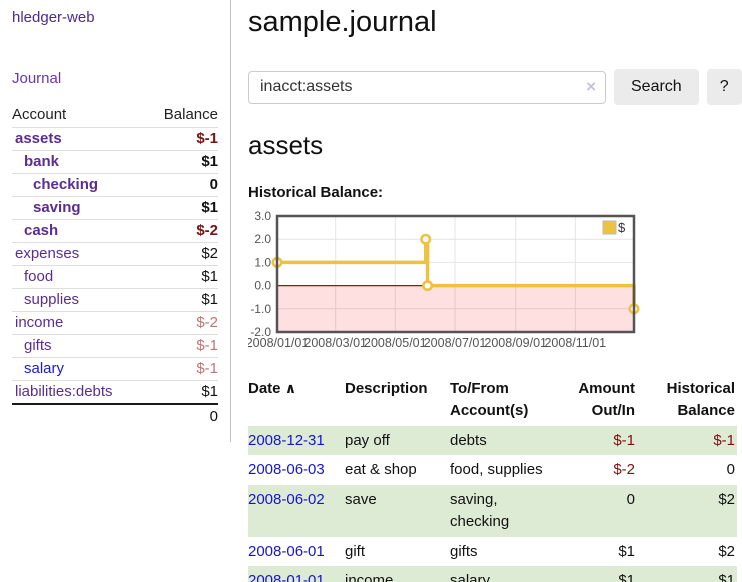  What do you see at coordinates (262, 239) in the screenshot?
I see `svg-text: 2.0` at bounding box center [262, 239].